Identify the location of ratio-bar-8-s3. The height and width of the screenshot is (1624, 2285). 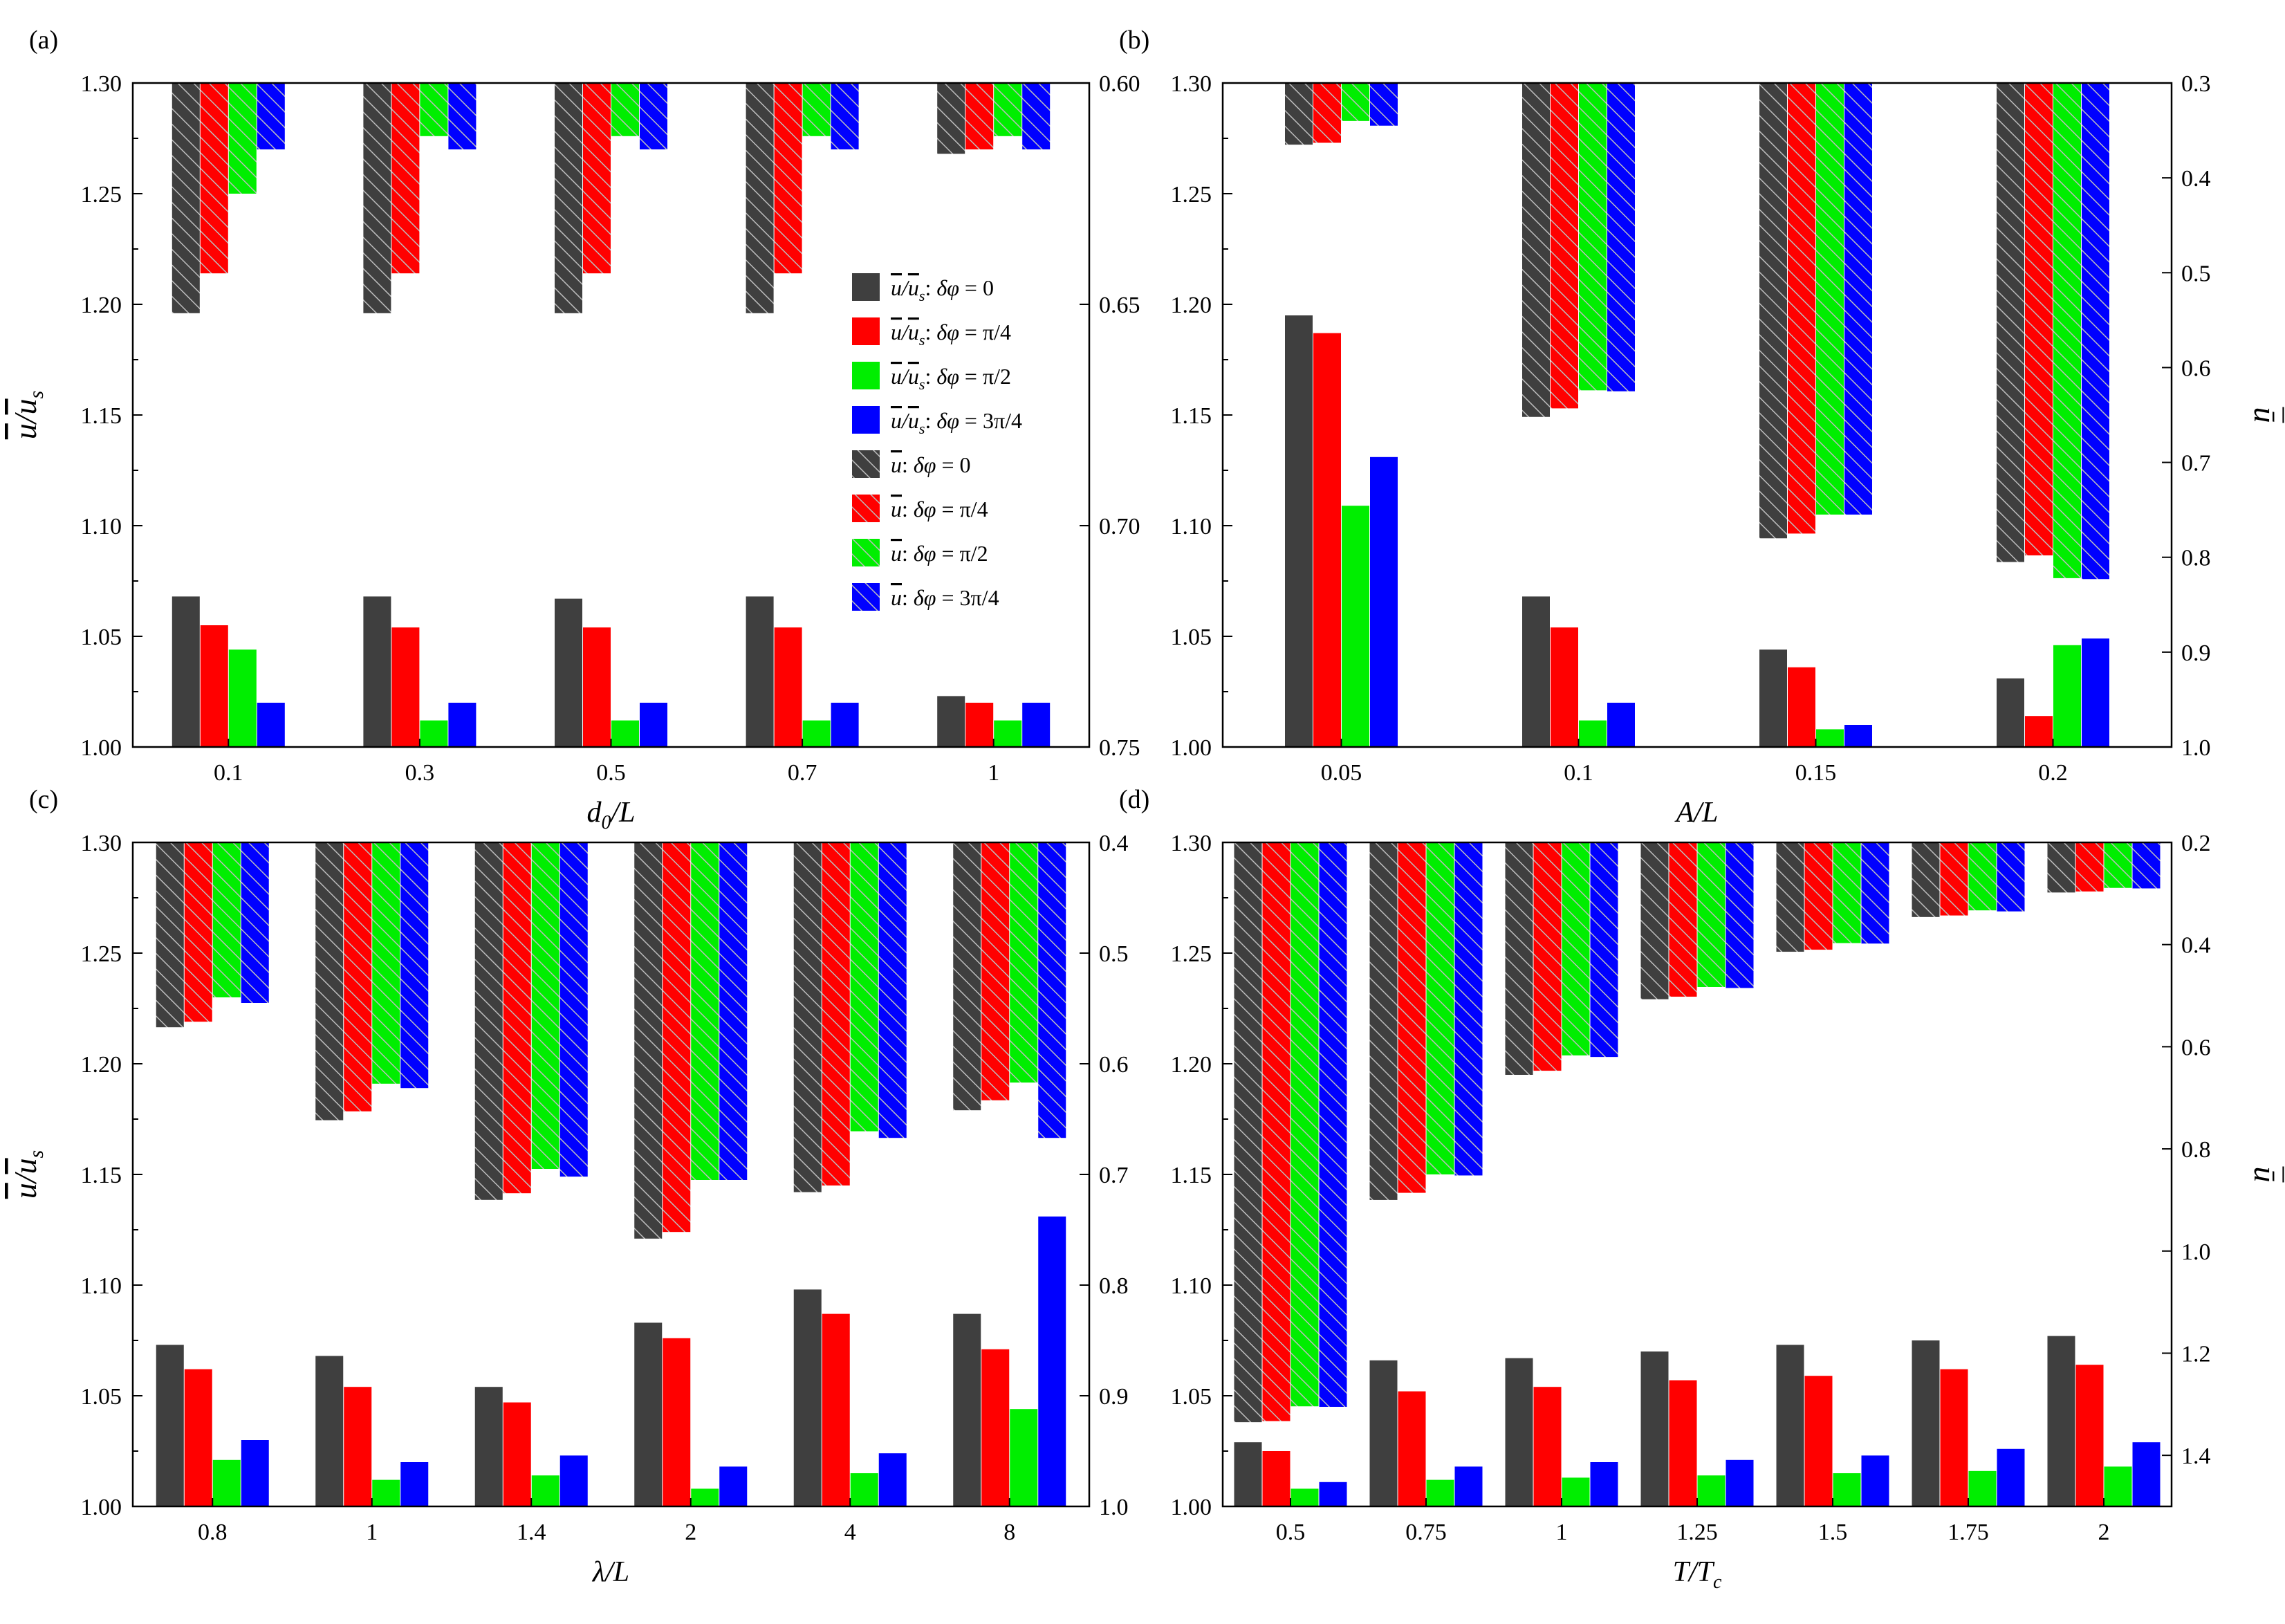
(1052, 1361).